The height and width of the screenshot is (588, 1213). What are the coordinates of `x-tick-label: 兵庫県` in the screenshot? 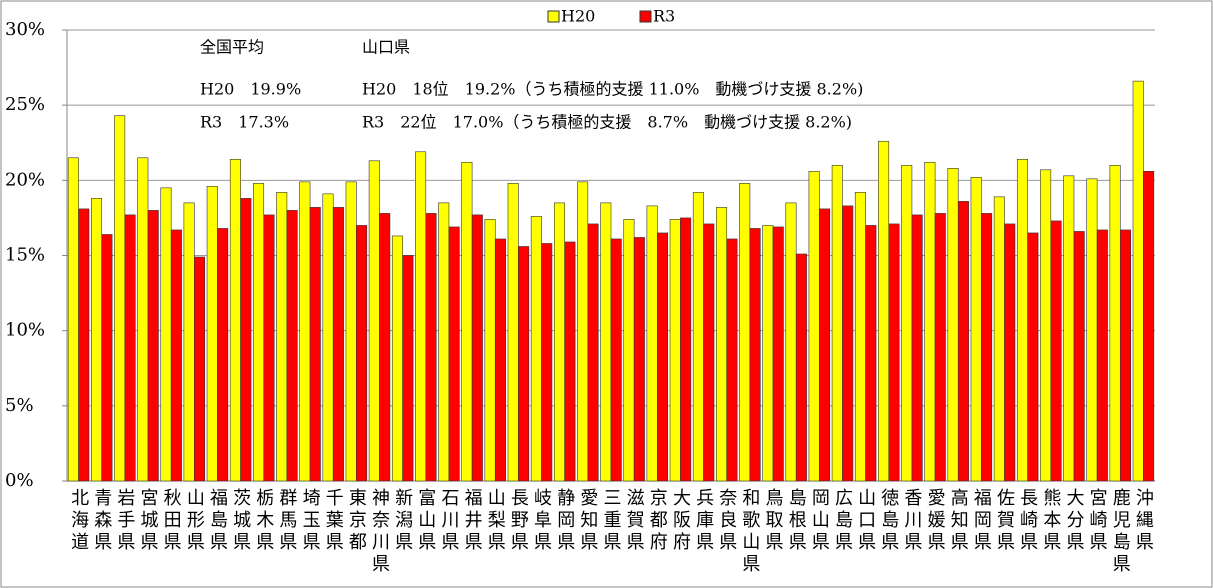 It's located at (703, 521).